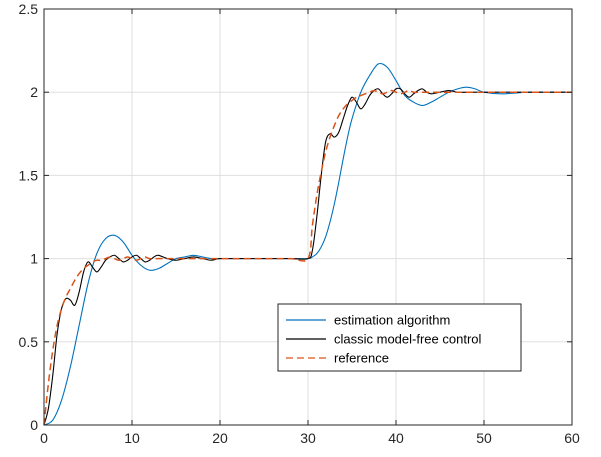  What do you see at coordinates (484, 438) in the screenshot?
I see `x-tick-label: 50` at bounding box center [484, 438].